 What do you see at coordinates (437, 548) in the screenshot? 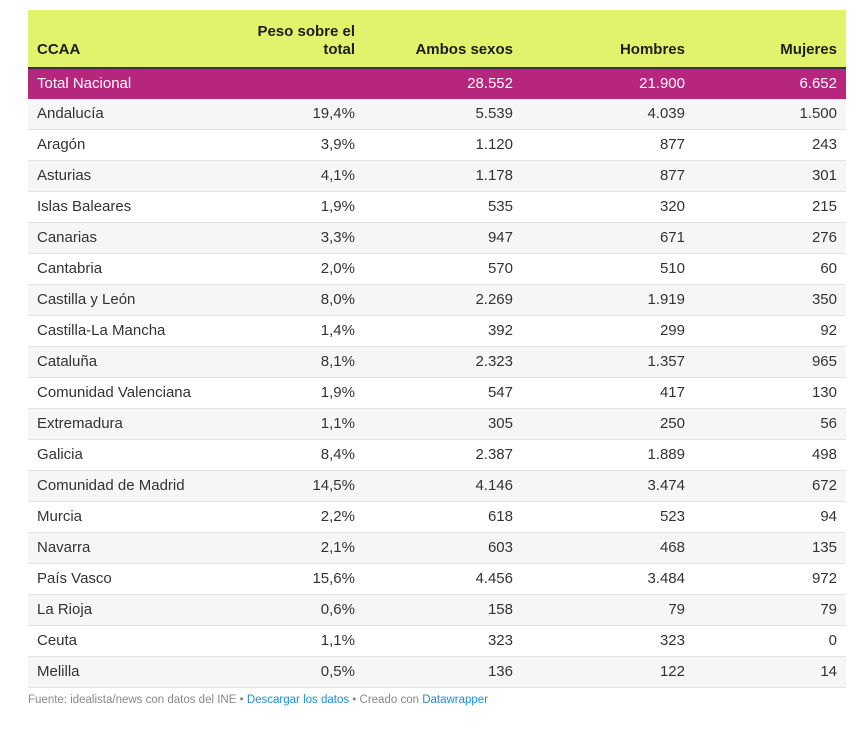
I see `table-row: Navarra 2,1% 603 468 135` at bounding box center [437, 548].